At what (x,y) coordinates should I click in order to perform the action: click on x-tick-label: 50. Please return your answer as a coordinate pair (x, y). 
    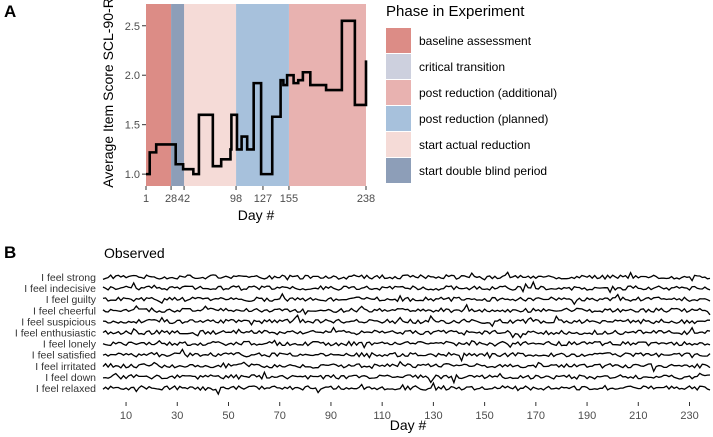
    Looking at the image, I should click on (228, 416).